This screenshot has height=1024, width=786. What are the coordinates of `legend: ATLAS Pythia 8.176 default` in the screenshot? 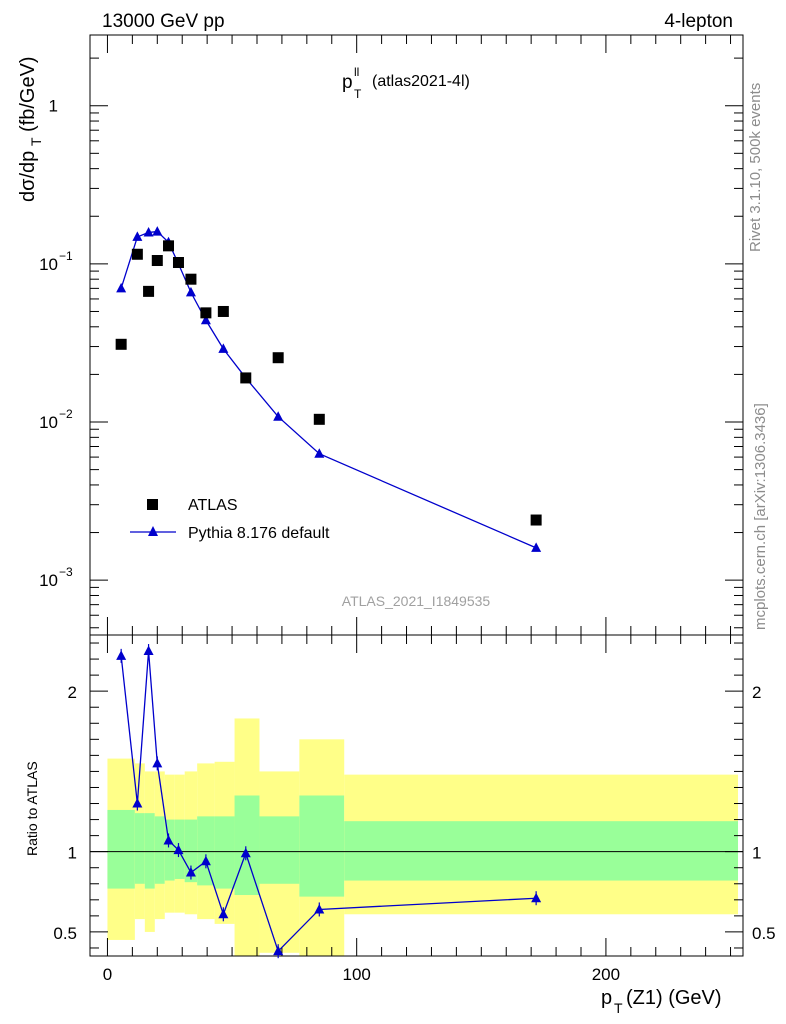 It's located at (230, 519).